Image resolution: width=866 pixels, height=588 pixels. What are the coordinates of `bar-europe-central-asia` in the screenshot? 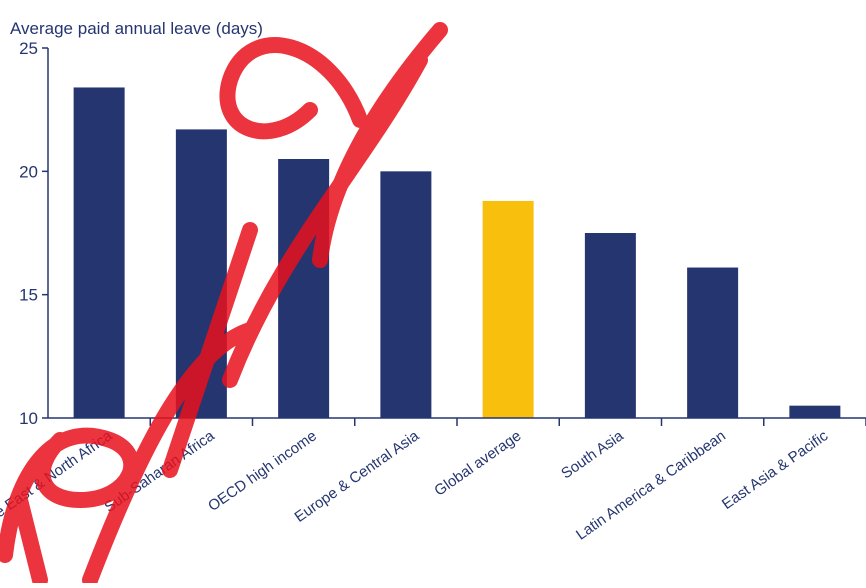 It's located at (406, 294).